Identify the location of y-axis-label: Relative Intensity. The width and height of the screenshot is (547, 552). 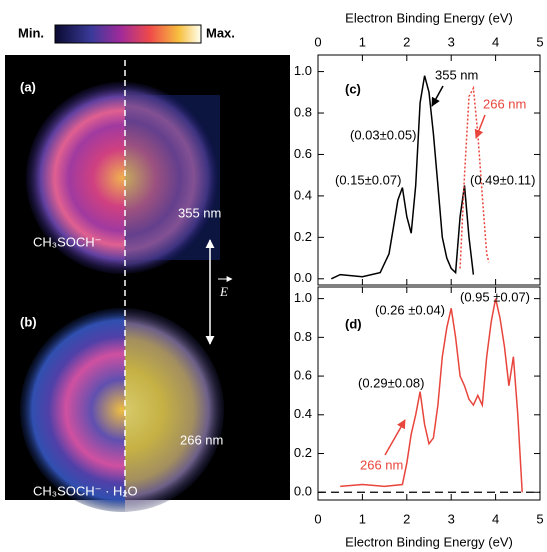
(268, 279).